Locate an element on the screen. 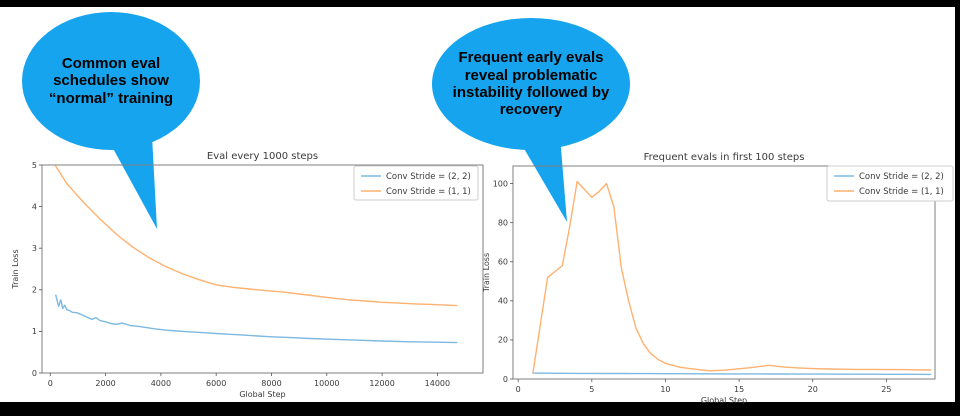 This screenshot has width=960, height=416. x-tick-label: 15 is located at coordinates (739, 389).